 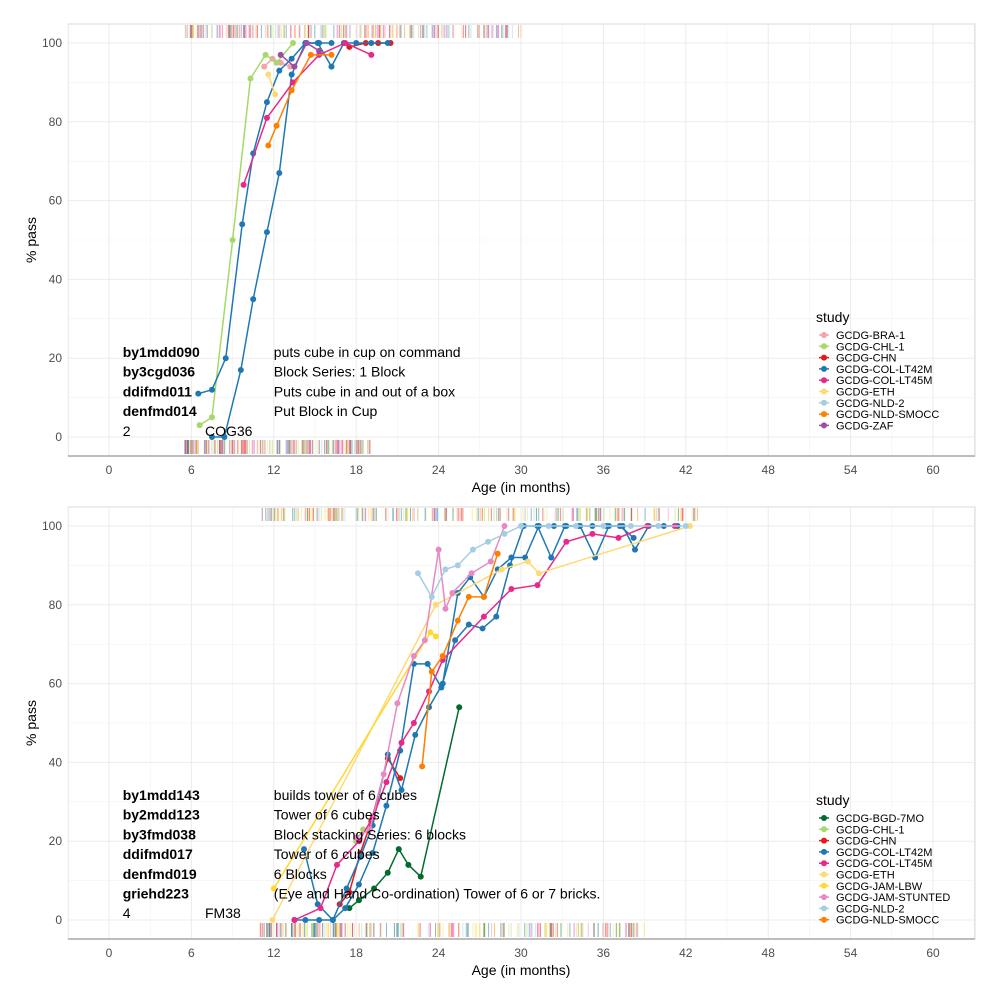 I want to click on y-axis-title: % pass, so click(x=31, y=723).